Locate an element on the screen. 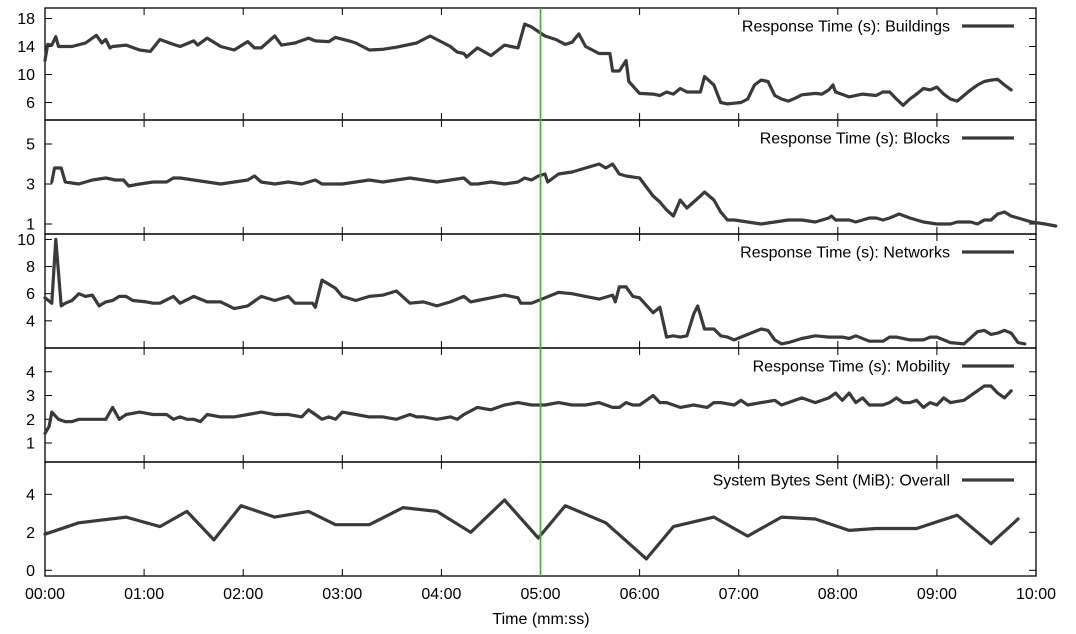 This screenshot has width=1076, height=634. x-tick-label: 07:00 is located at coordinates (739, 594).